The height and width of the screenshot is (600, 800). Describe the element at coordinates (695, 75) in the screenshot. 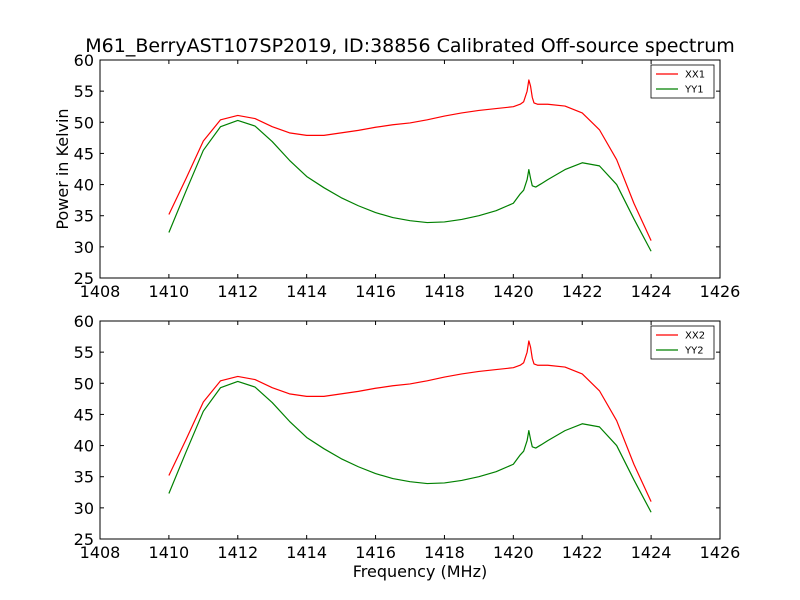

I see `legend-label-xx1: XX1` at that location.